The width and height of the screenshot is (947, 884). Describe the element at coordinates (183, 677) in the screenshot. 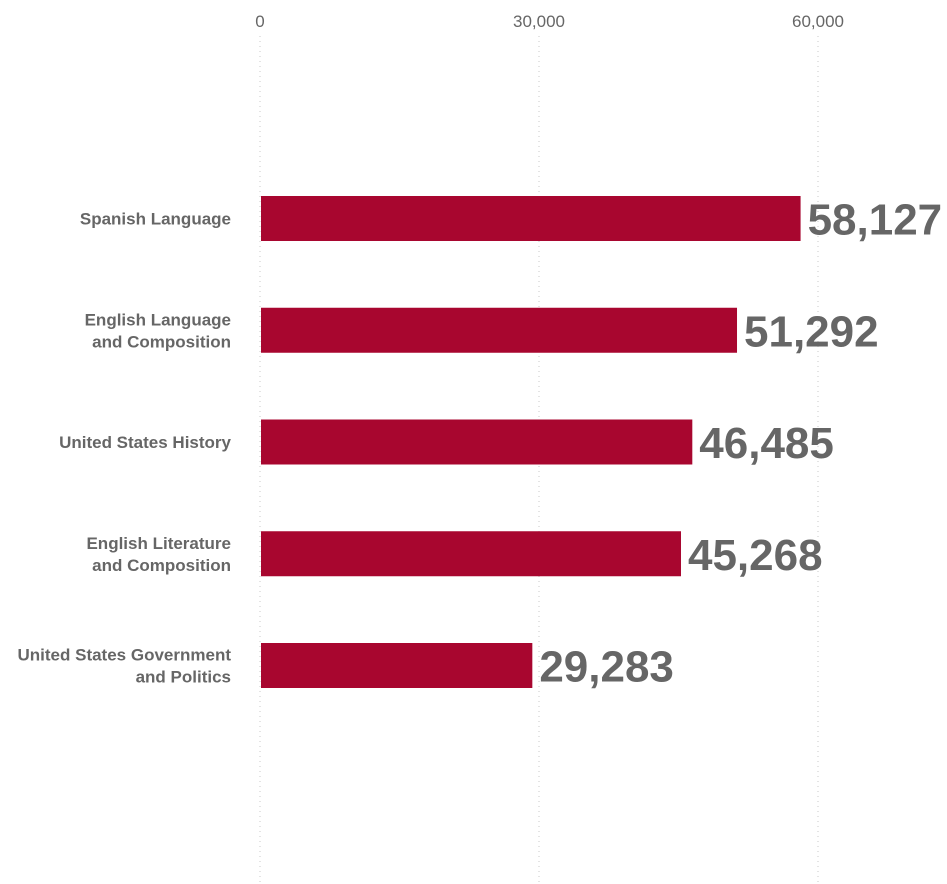

I see `category-label: and Politics` at that location.